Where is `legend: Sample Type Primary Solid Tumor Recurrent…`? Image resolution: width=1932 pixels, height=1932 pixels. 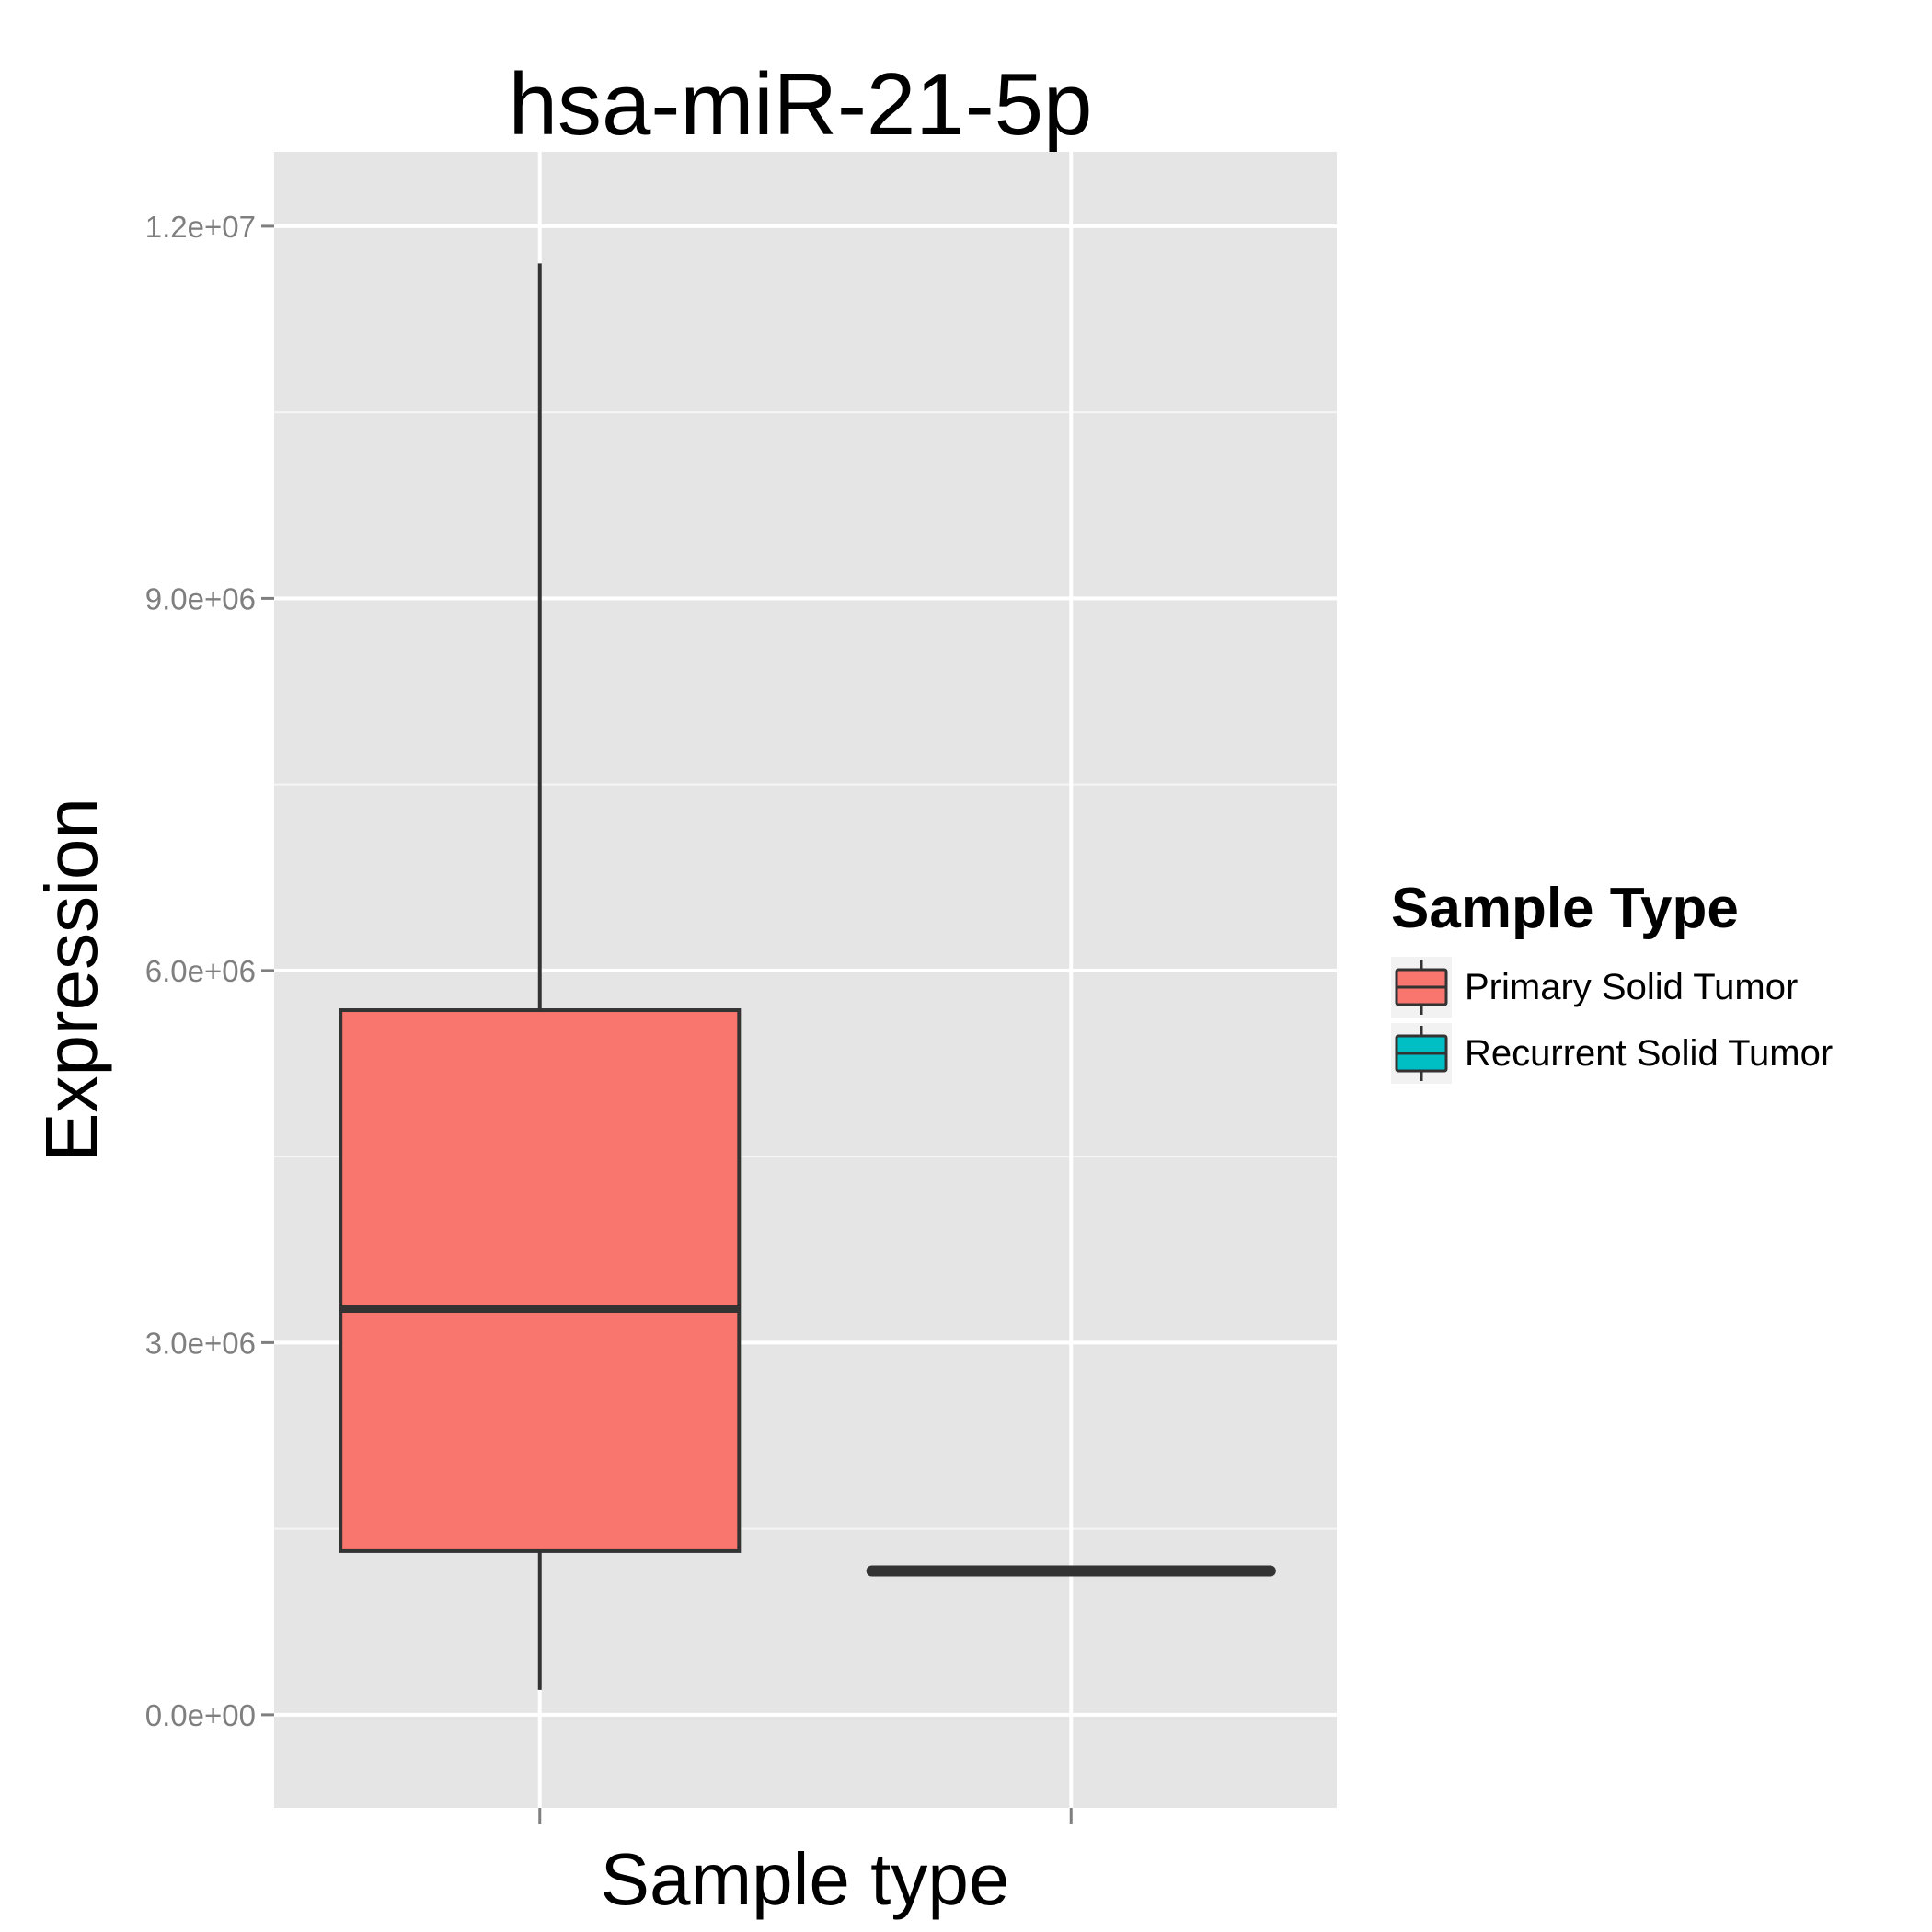 legend: Sample Type Primary Solid Tumor Recurrent… is located at coordinates (1612, 980).